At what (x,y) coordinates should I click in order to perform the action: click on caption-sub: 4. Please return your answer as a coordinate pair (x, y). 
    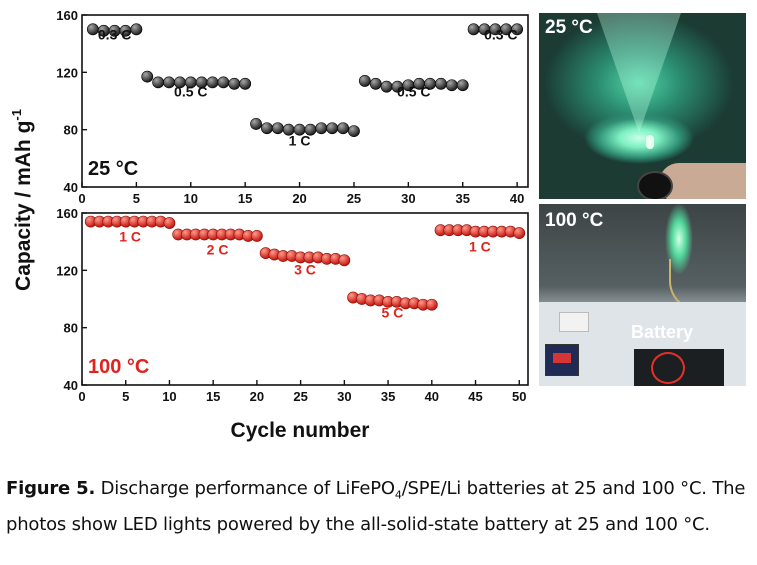
    Looking at the image, I should click on (398, 495).